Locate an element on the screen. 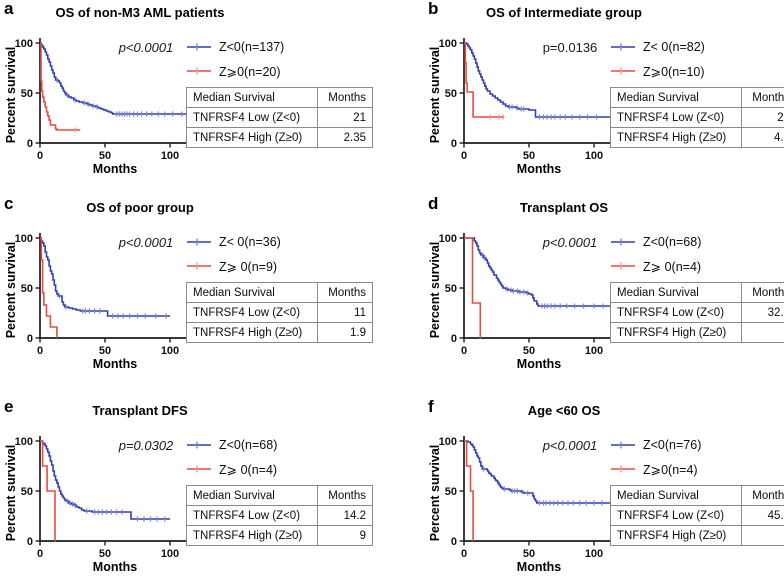 This screenshot has height=585, width=784. legend-entry-low: Z< 0(n=82) is located at coordinates (657, 47).